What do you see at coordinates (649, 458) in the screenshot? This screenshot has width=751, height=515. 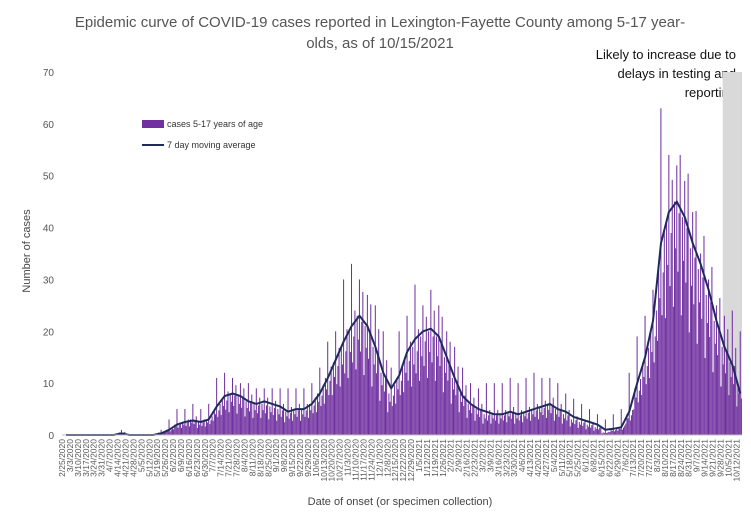 I see `x-tick-label: 7/27/2021` at bounding box center [649, 458].